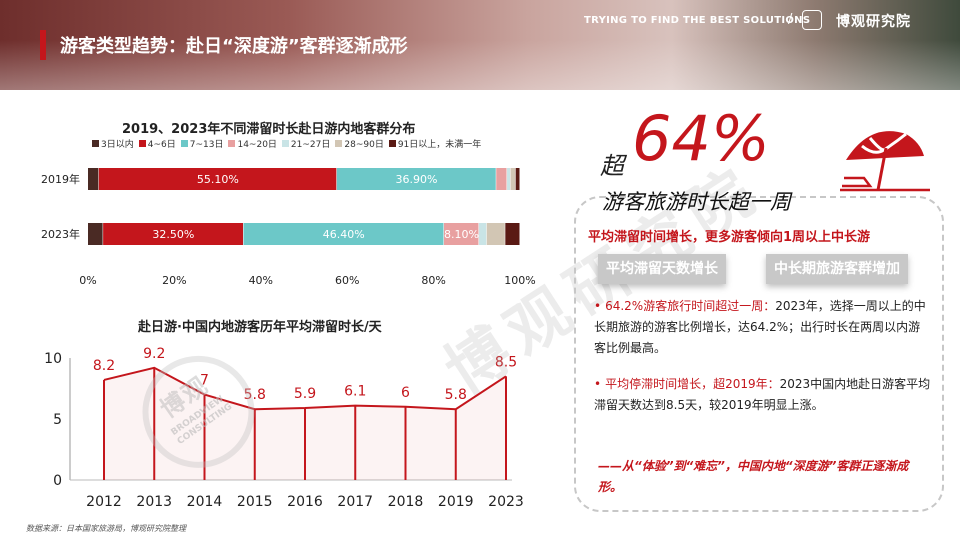 The width and height of the screenshot is (960, 540). What do you see at coordinates (161, 145) in the screenshot?
I see `legend-label: 4~6日` at bounding box center [161, 145].